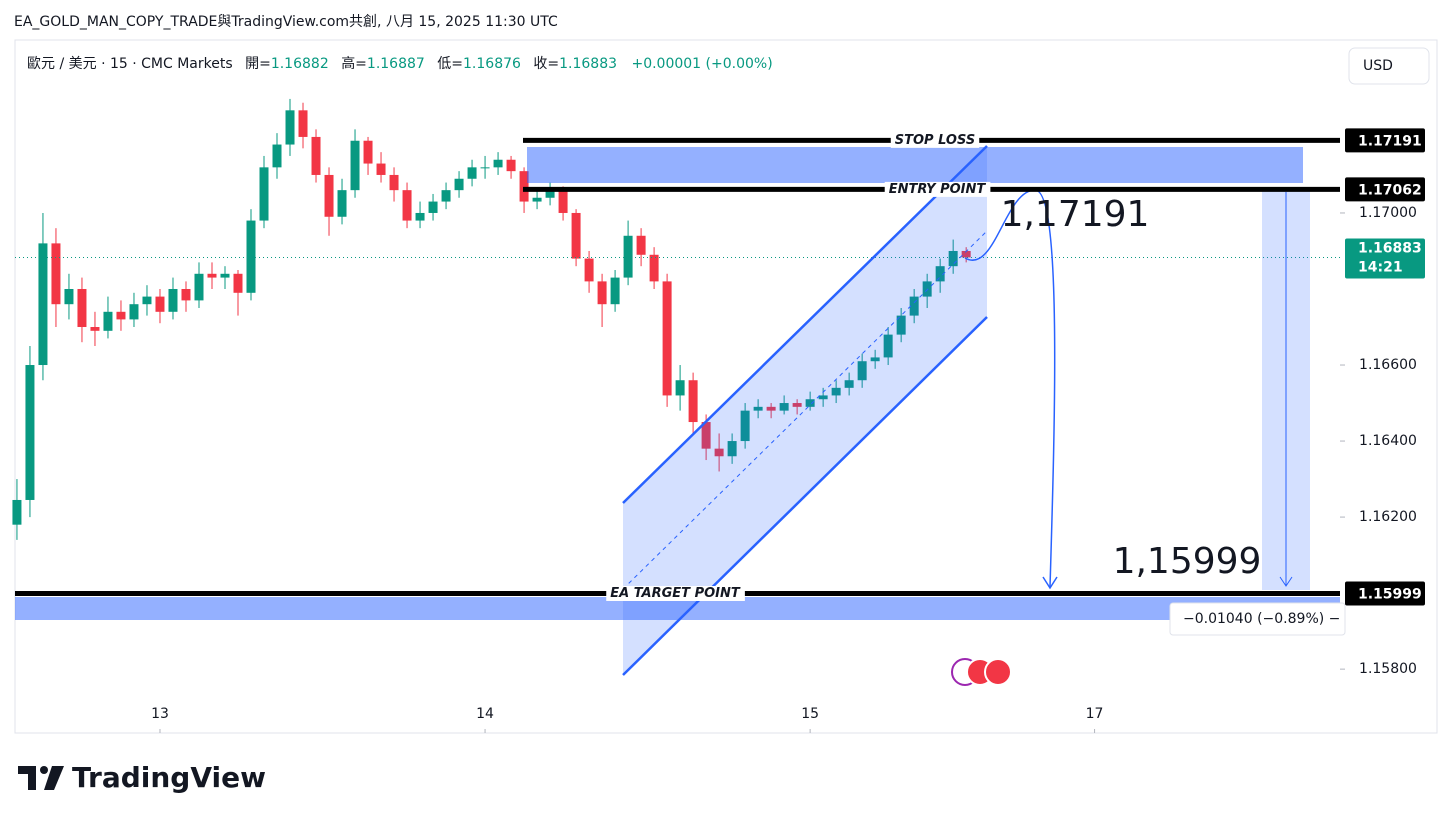  What do you see at coordinates (1261, 619) in the screenshot?
I see `measure-label: −0.01040 (−0.89%) −` at bounding box center [1261, 619].